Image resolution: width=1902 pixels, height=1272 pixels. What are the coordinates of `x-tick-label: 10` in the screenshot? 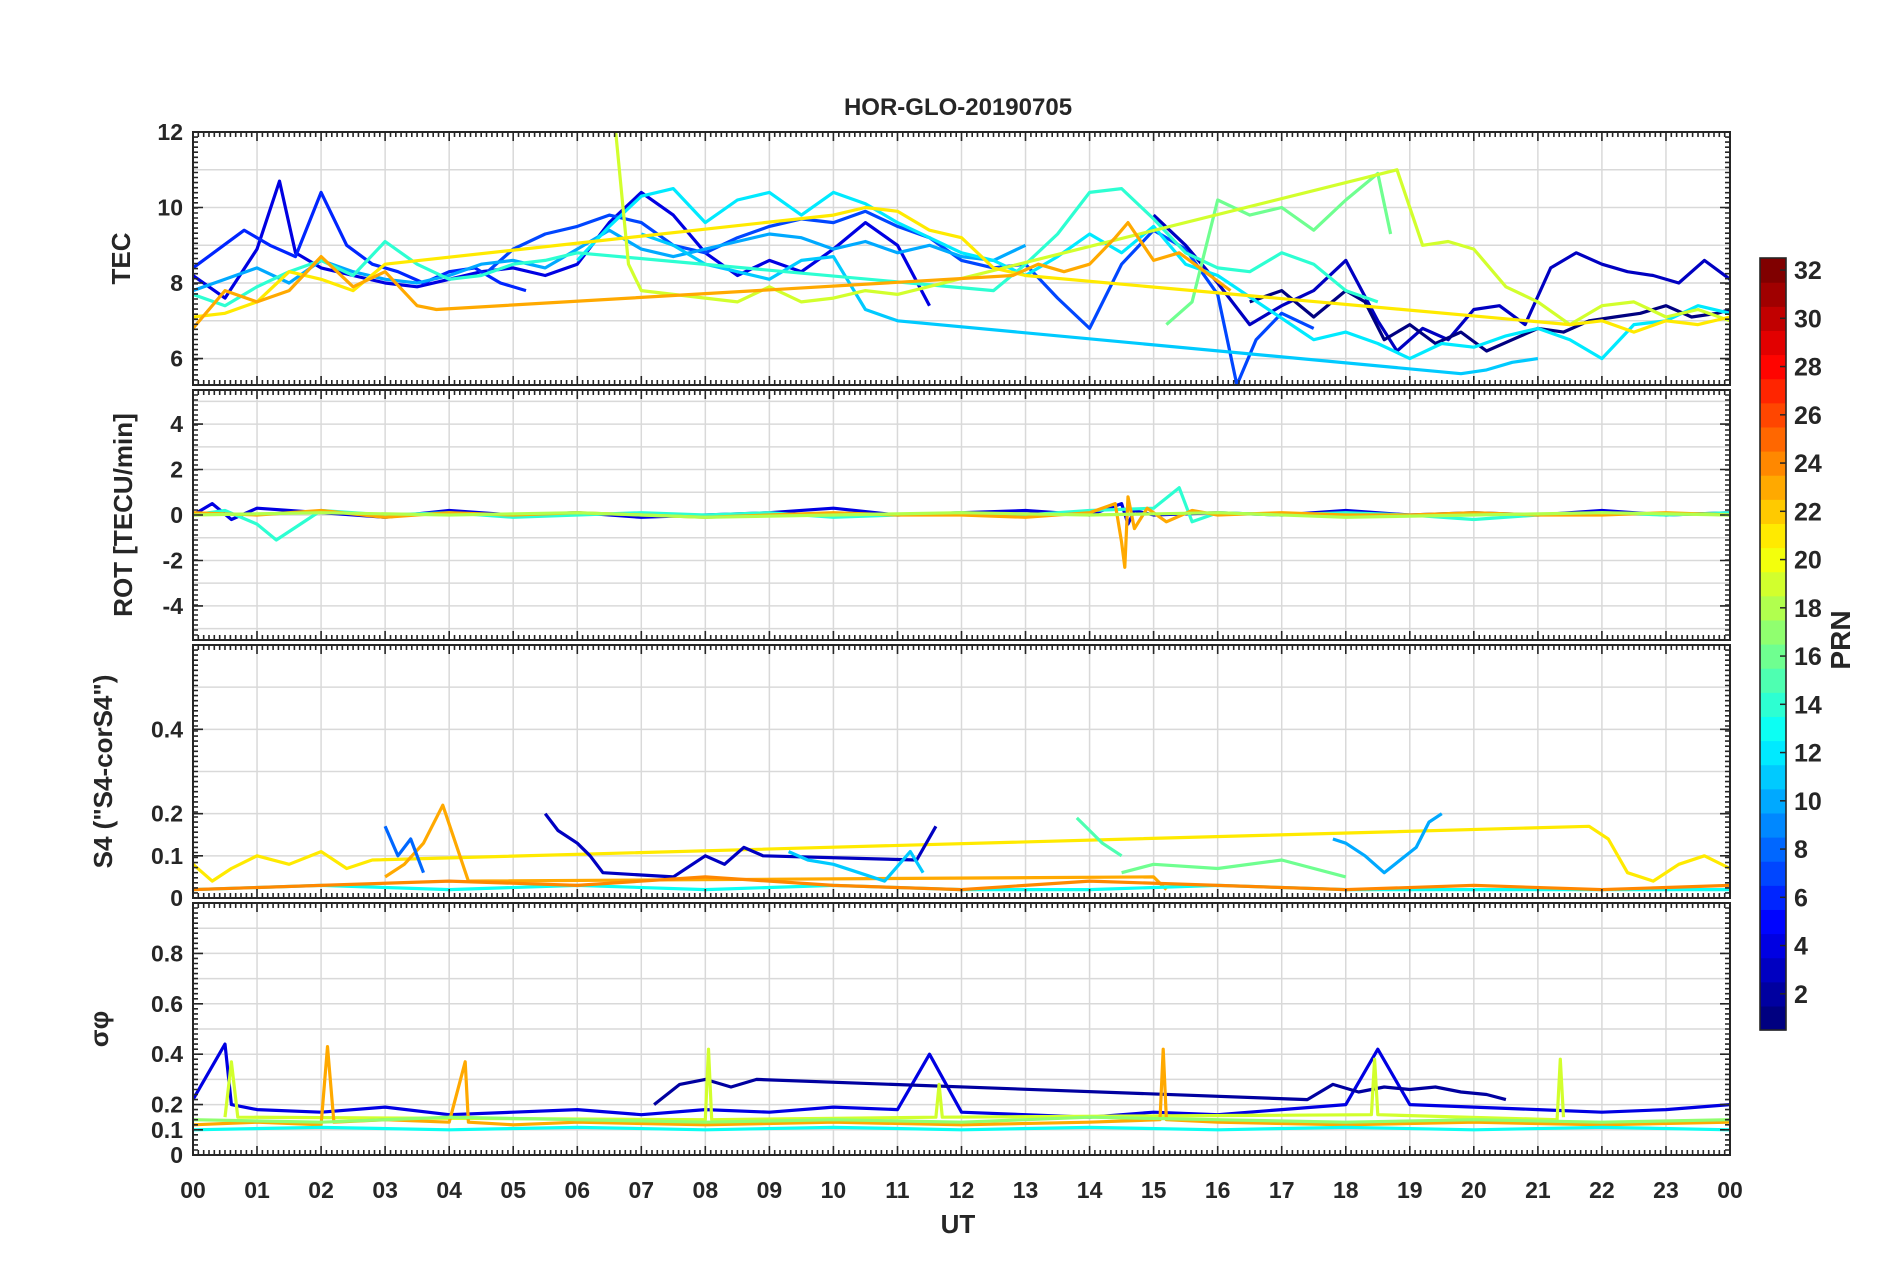 It's located at (834, 1190).